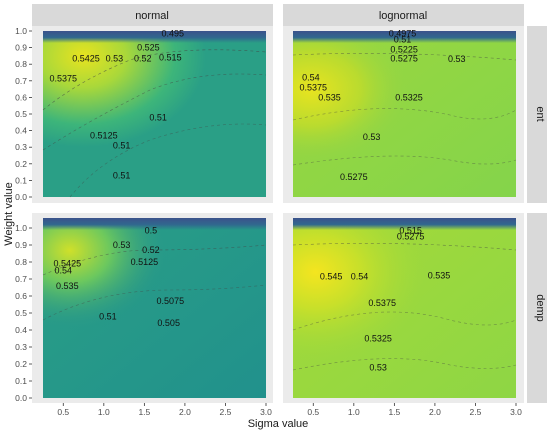  What do you see at coordinates (278, 424) in the screenshot?
I see `x-axis-title: Sigma value` at bounding box center [278, 424].